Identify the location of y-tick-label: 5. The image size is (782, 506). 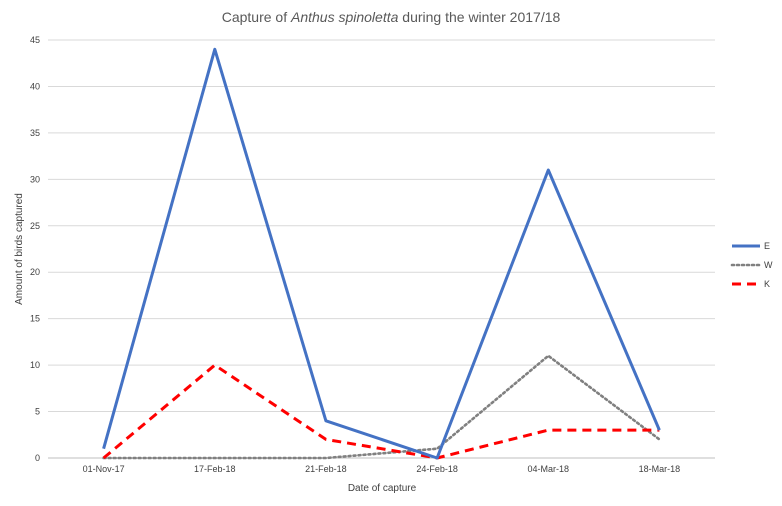
(37, 412).